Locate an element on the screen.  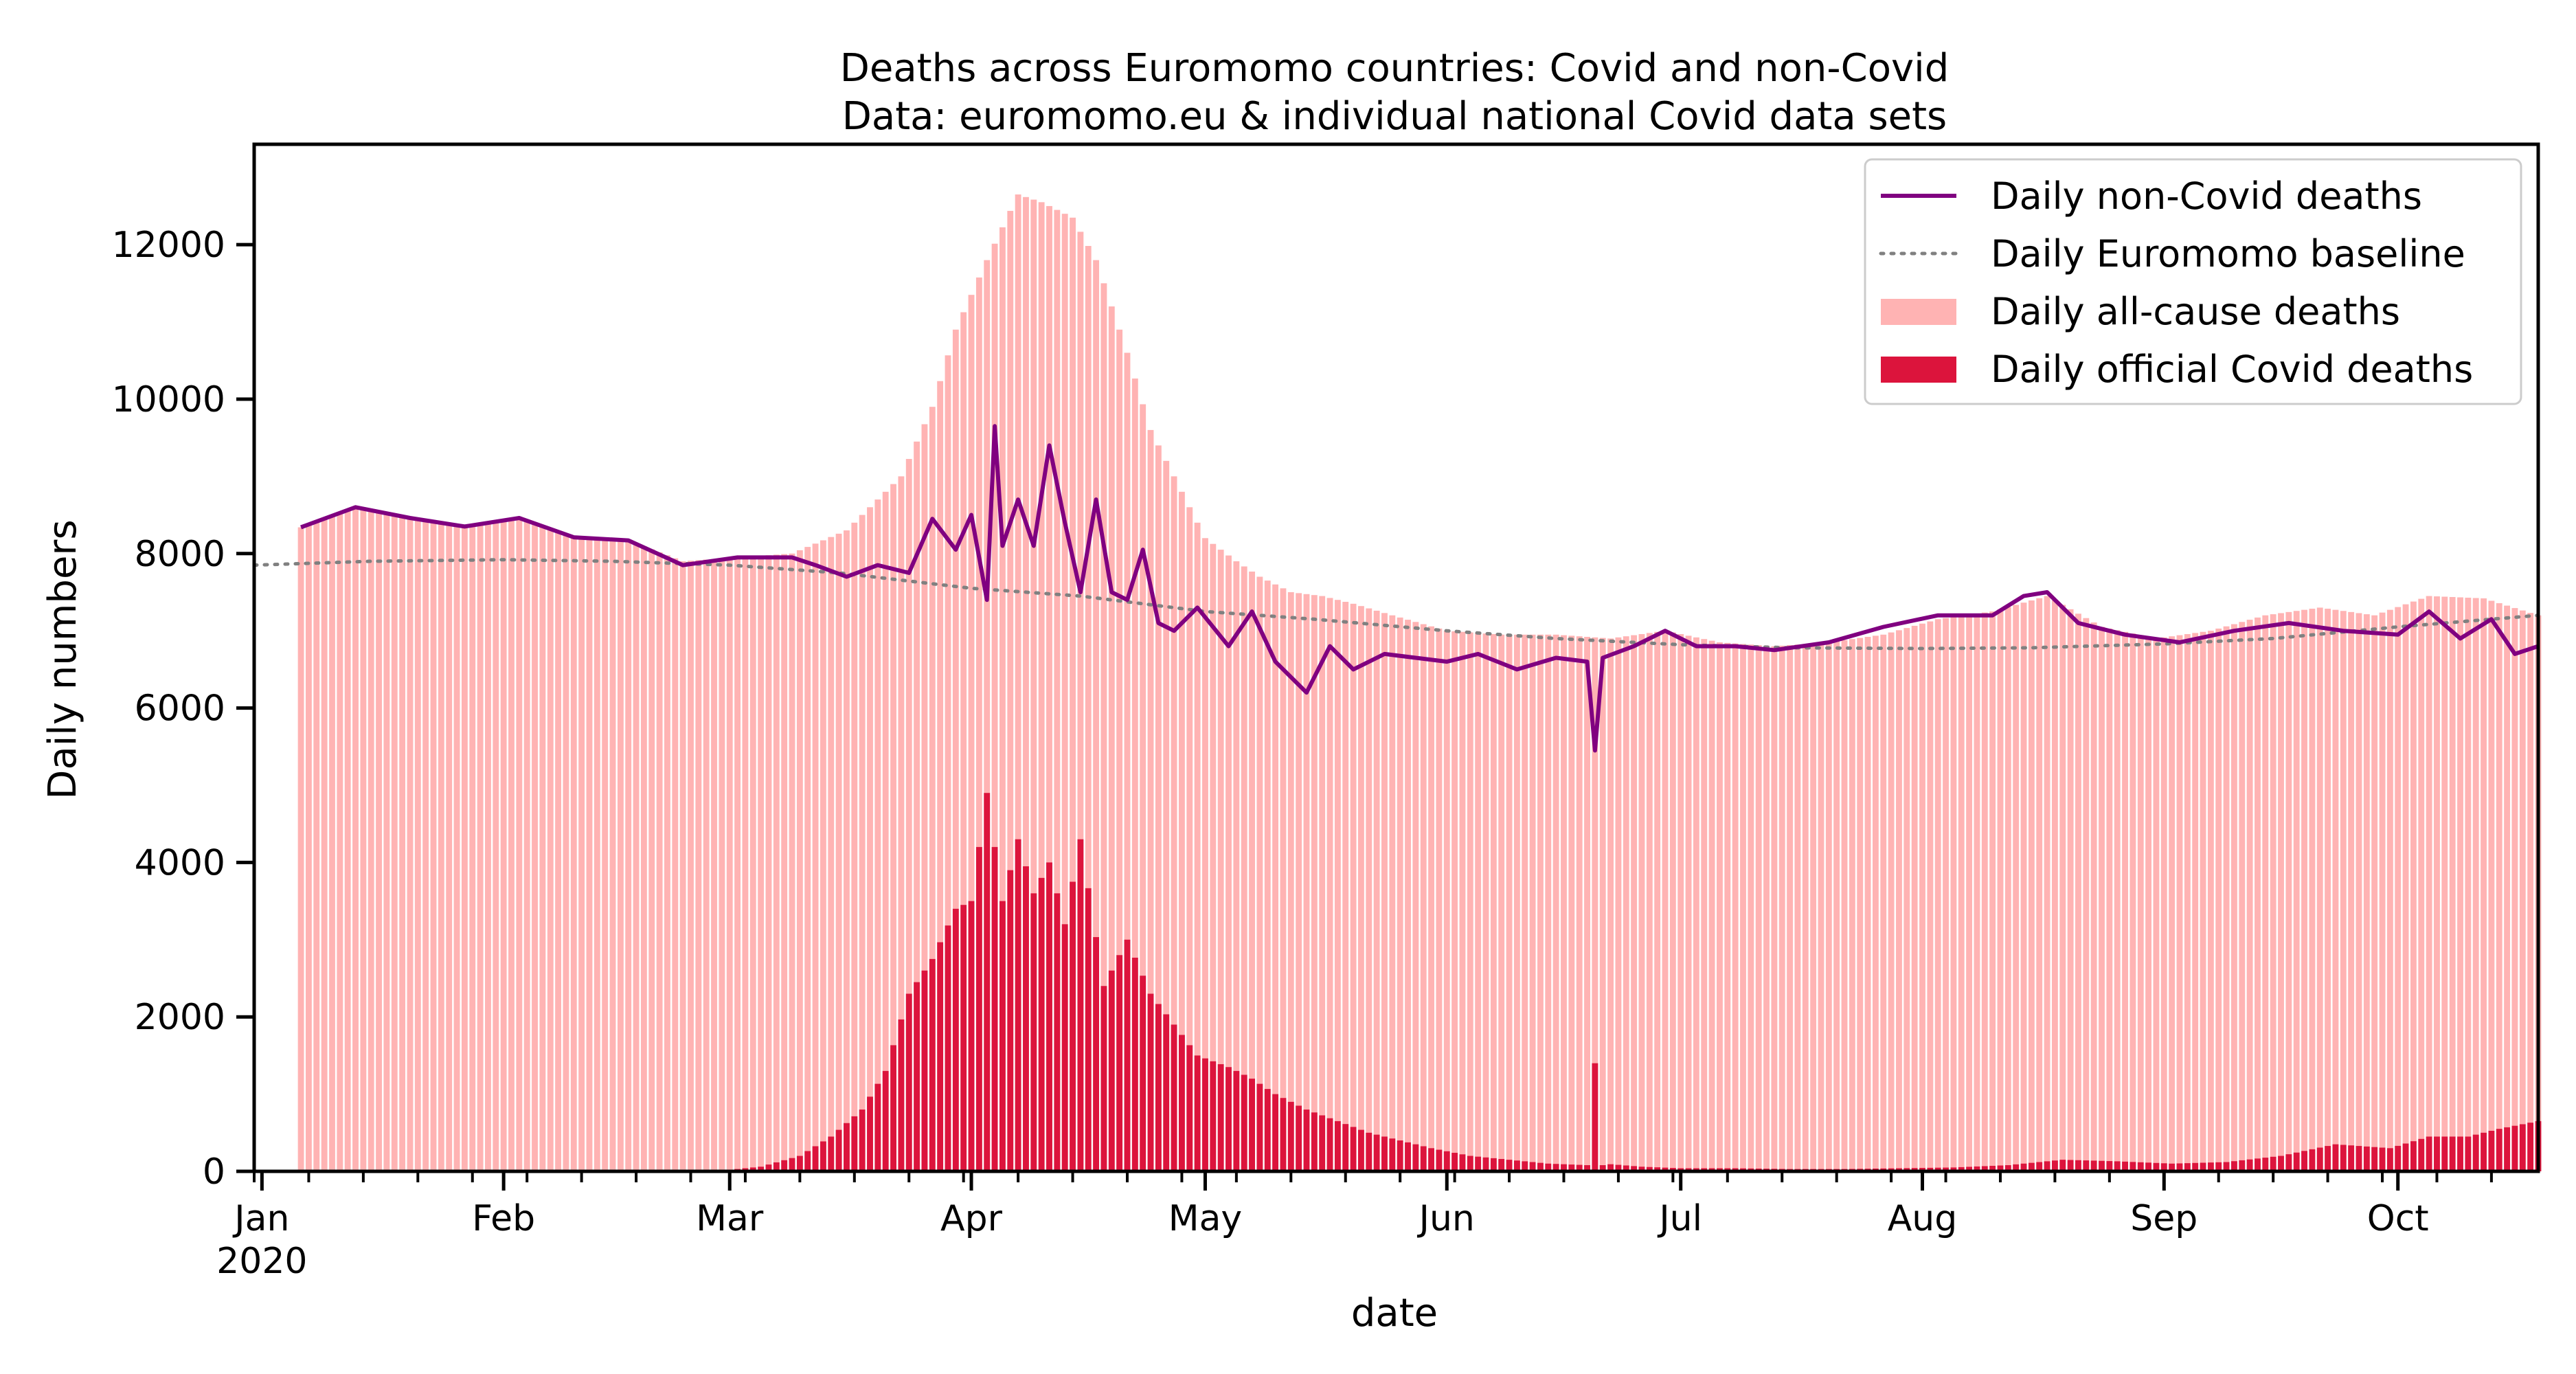
y-axis: 0 2000 4000 6000 8000 10000 12000 is located at coordinates (183, 709).